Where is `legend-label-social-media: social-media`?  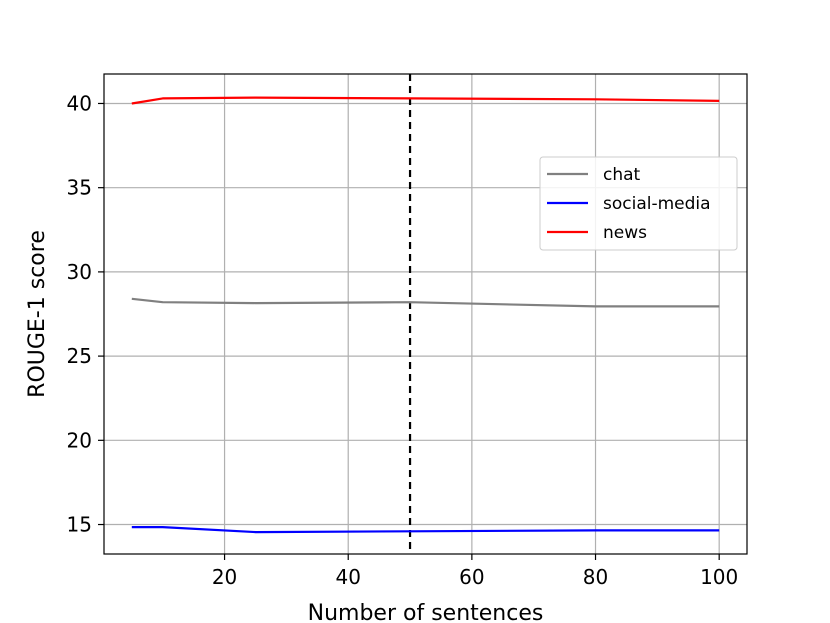 legend-label-social-media: social-media is located at coordinates (657, 204).